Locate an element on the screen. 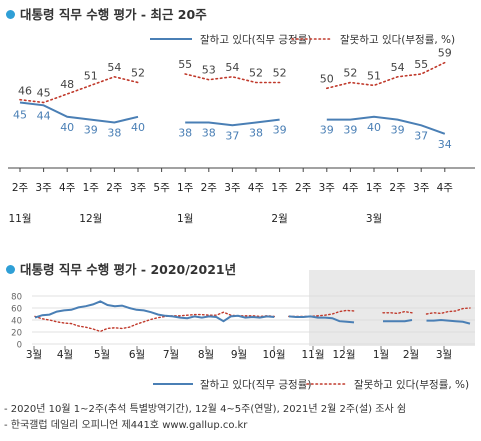 The height and width of the screenshot is (441, 481). y-tick-label: 40 is located at coordinates (16, 322).